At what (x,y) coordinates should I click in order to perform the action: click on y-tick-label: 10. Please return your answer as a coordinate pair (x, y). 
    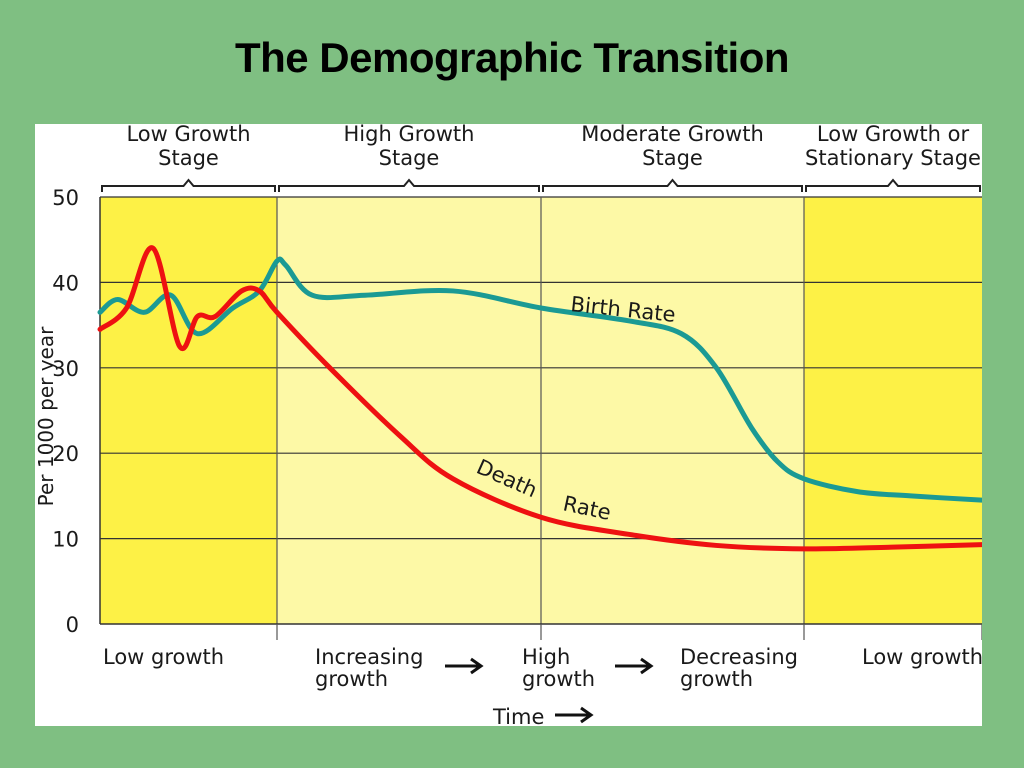
    Looking at the image, I should click on (65, 540).